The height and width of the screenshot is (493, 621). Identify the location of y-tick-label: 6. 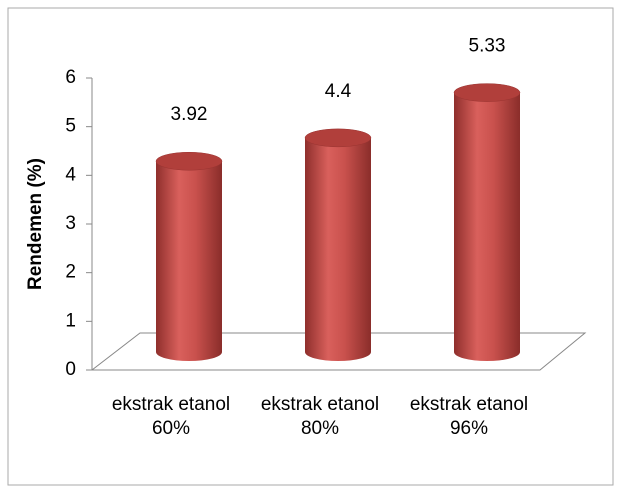
(70, 77).